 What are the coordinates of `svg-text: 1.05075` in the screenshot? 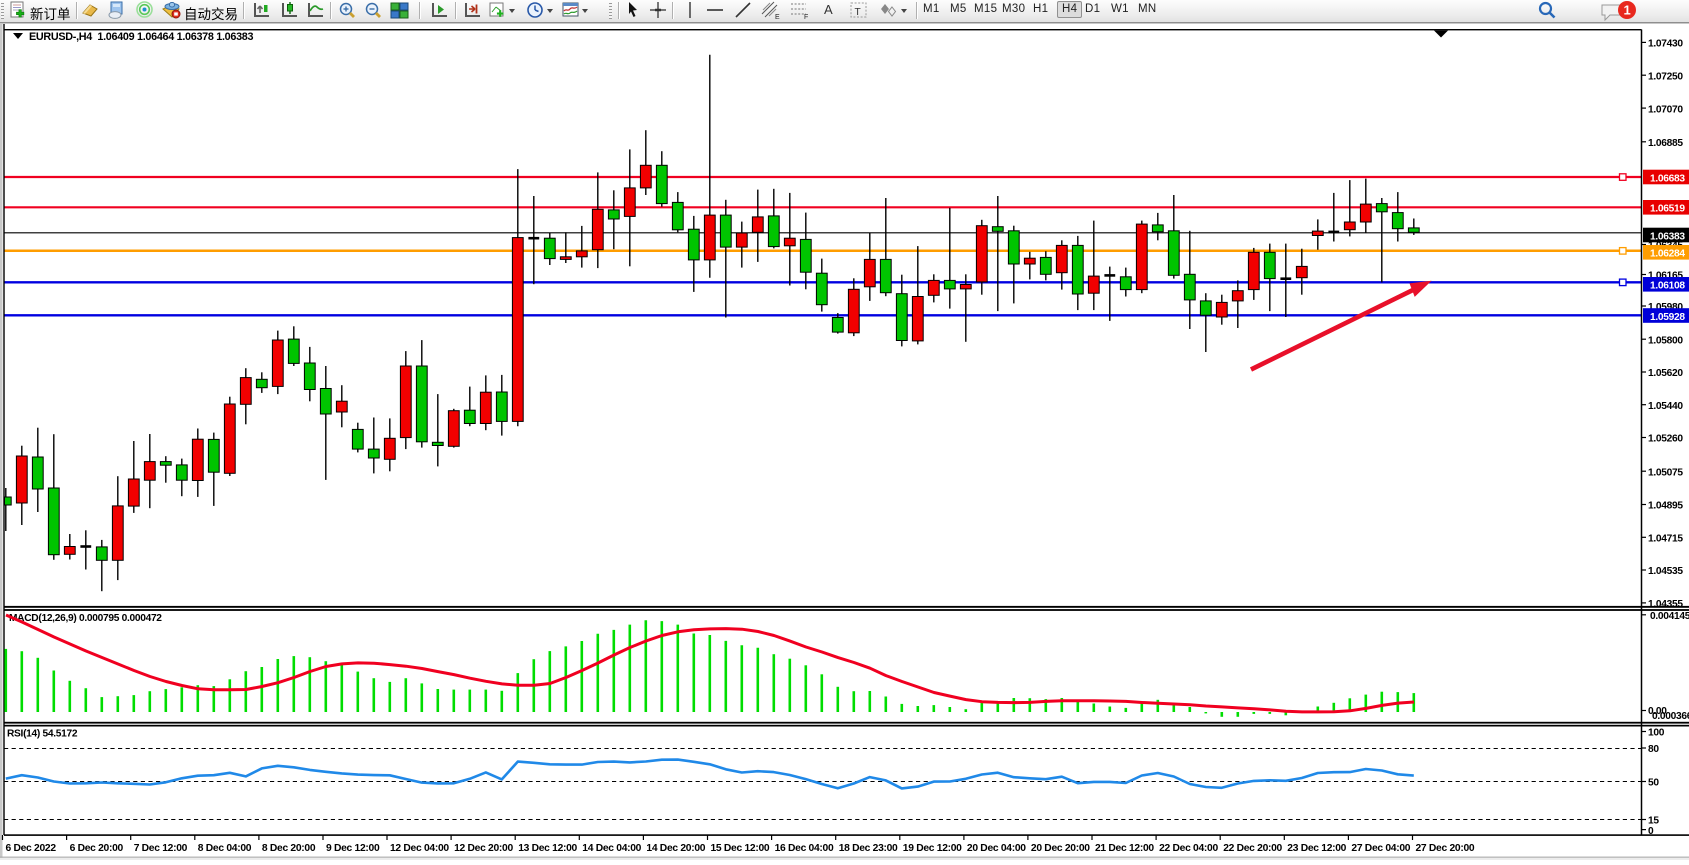 It's located at (1665, 472).